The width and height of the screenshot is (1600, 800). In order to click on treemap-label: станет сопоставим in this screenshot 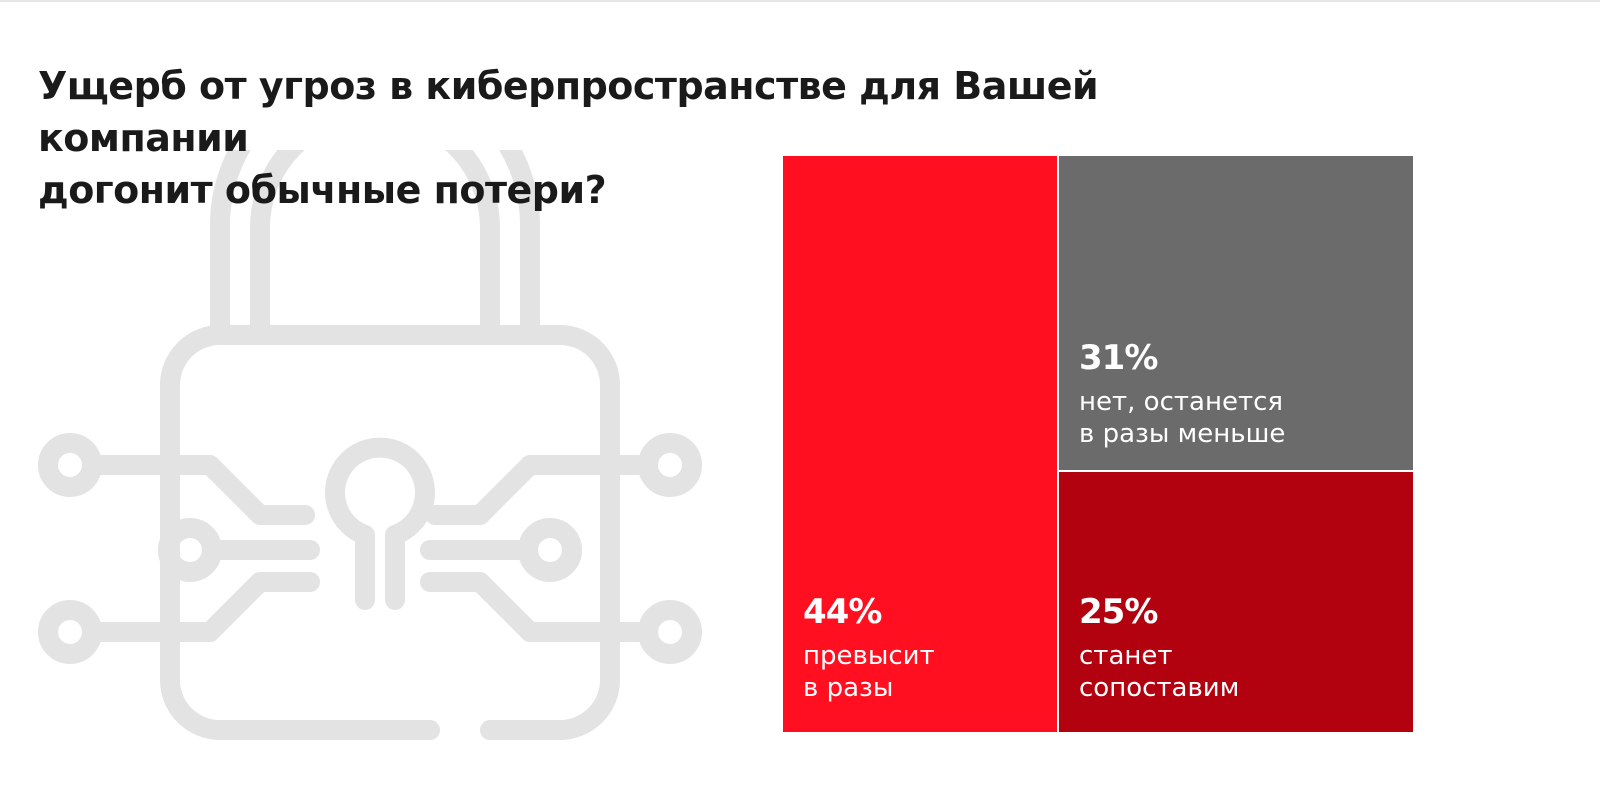, I will do `click(1159, 672)`.